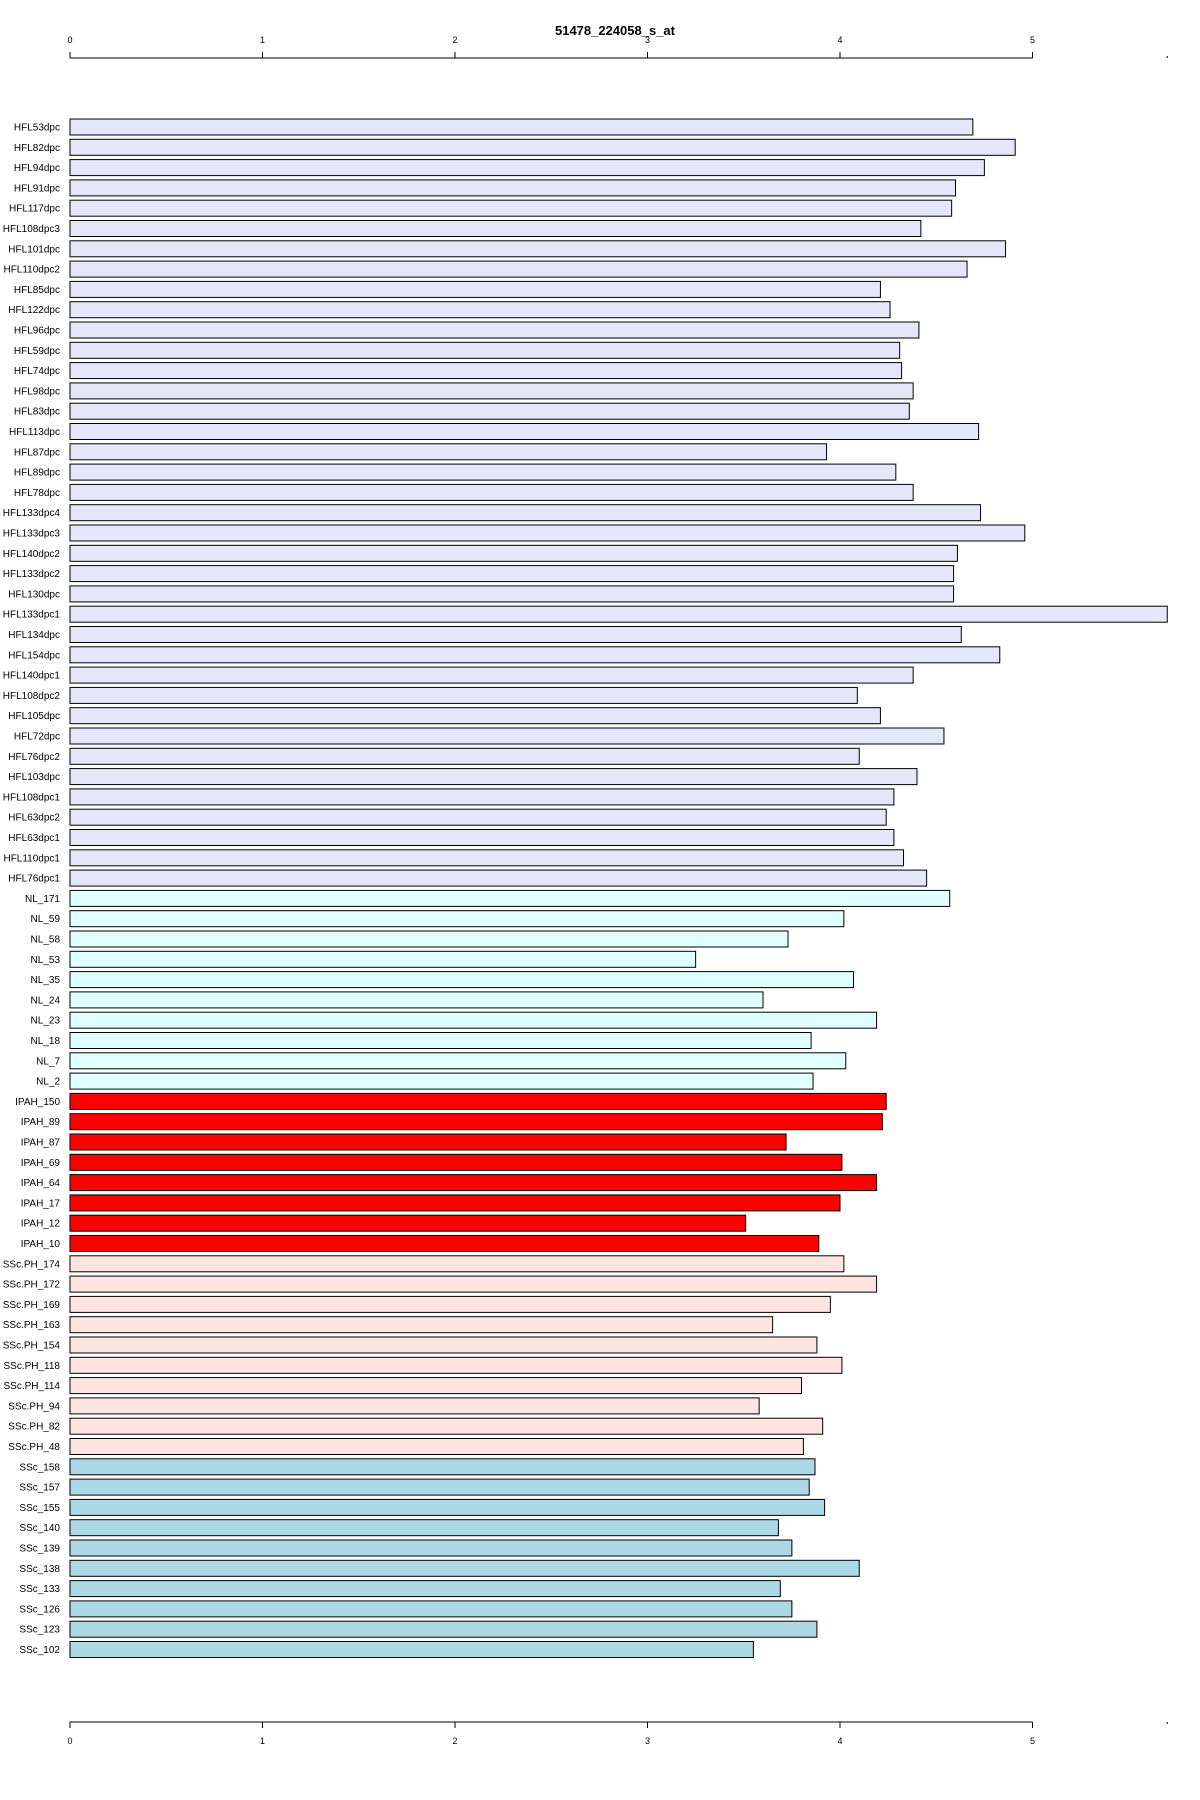 This screenshot has width=1200, height=1800. Describe the element at coordinates (513, 553) in the screenshot. I see `bar-HFL140dpc2` at that location.